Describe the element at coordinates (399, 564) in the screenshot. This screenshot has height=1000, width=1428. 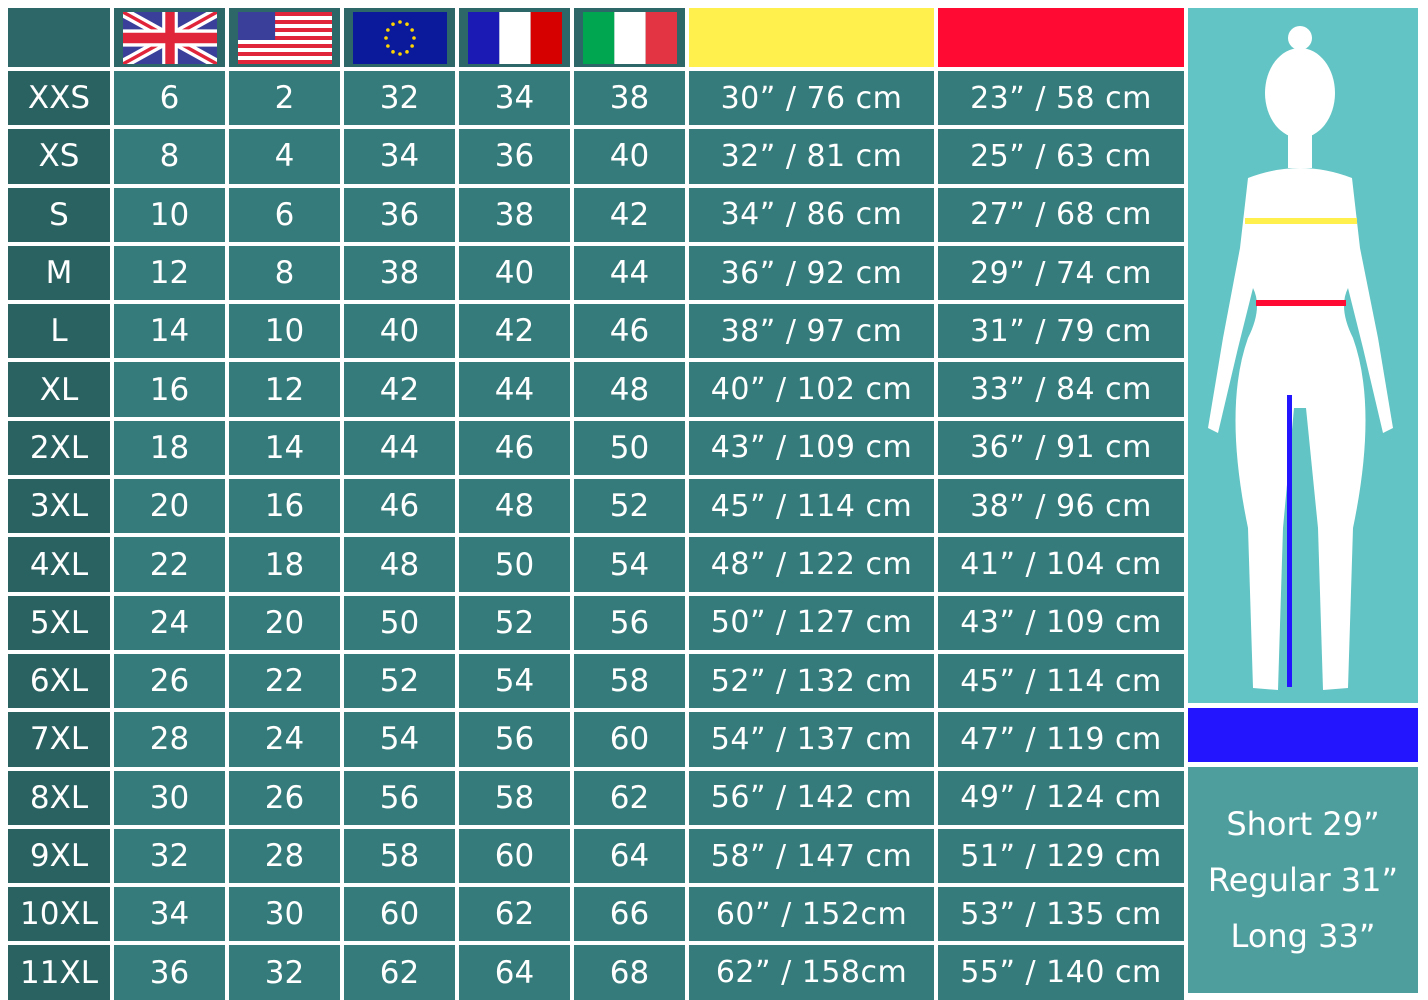
I see `eu-cell: 48` at that location.